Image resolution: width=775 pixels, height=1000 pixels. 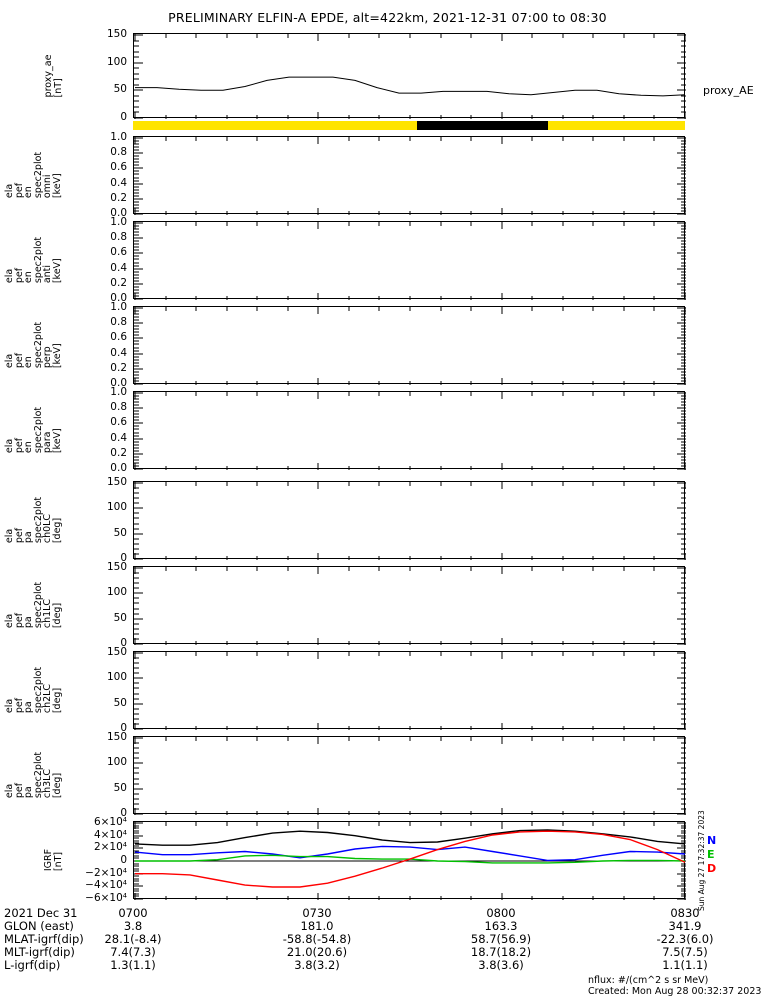 What do you see at coordinates (32, 965) in the screenshot?
I see `ephemeris-row-label: L-igrf(dip)` at bounding box center [32, 965].